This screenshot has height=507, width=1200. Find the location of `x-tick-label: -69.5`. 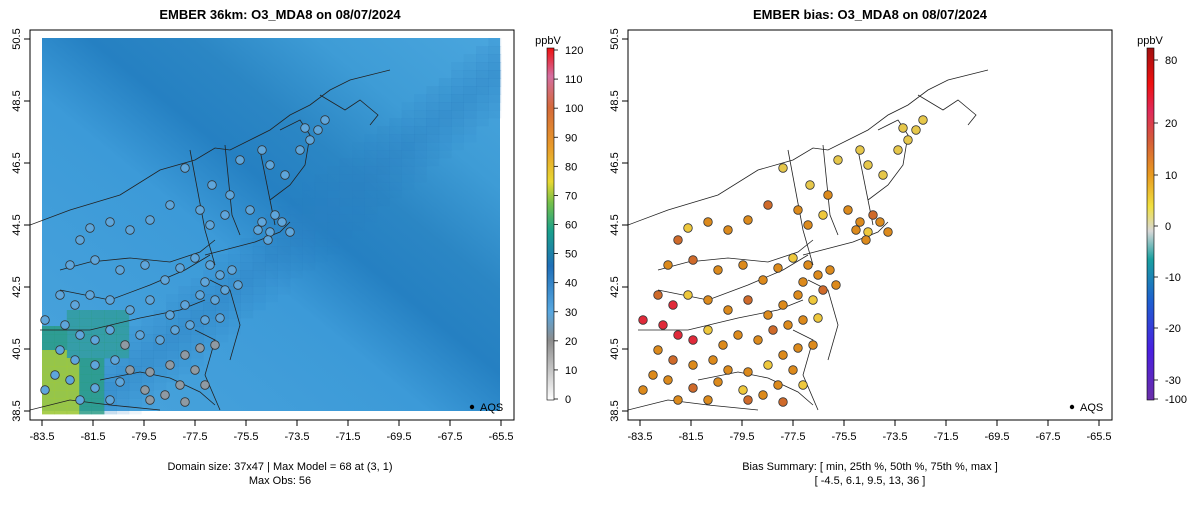

x-tick-label: -69.5 is located at coordinates (398, 437).